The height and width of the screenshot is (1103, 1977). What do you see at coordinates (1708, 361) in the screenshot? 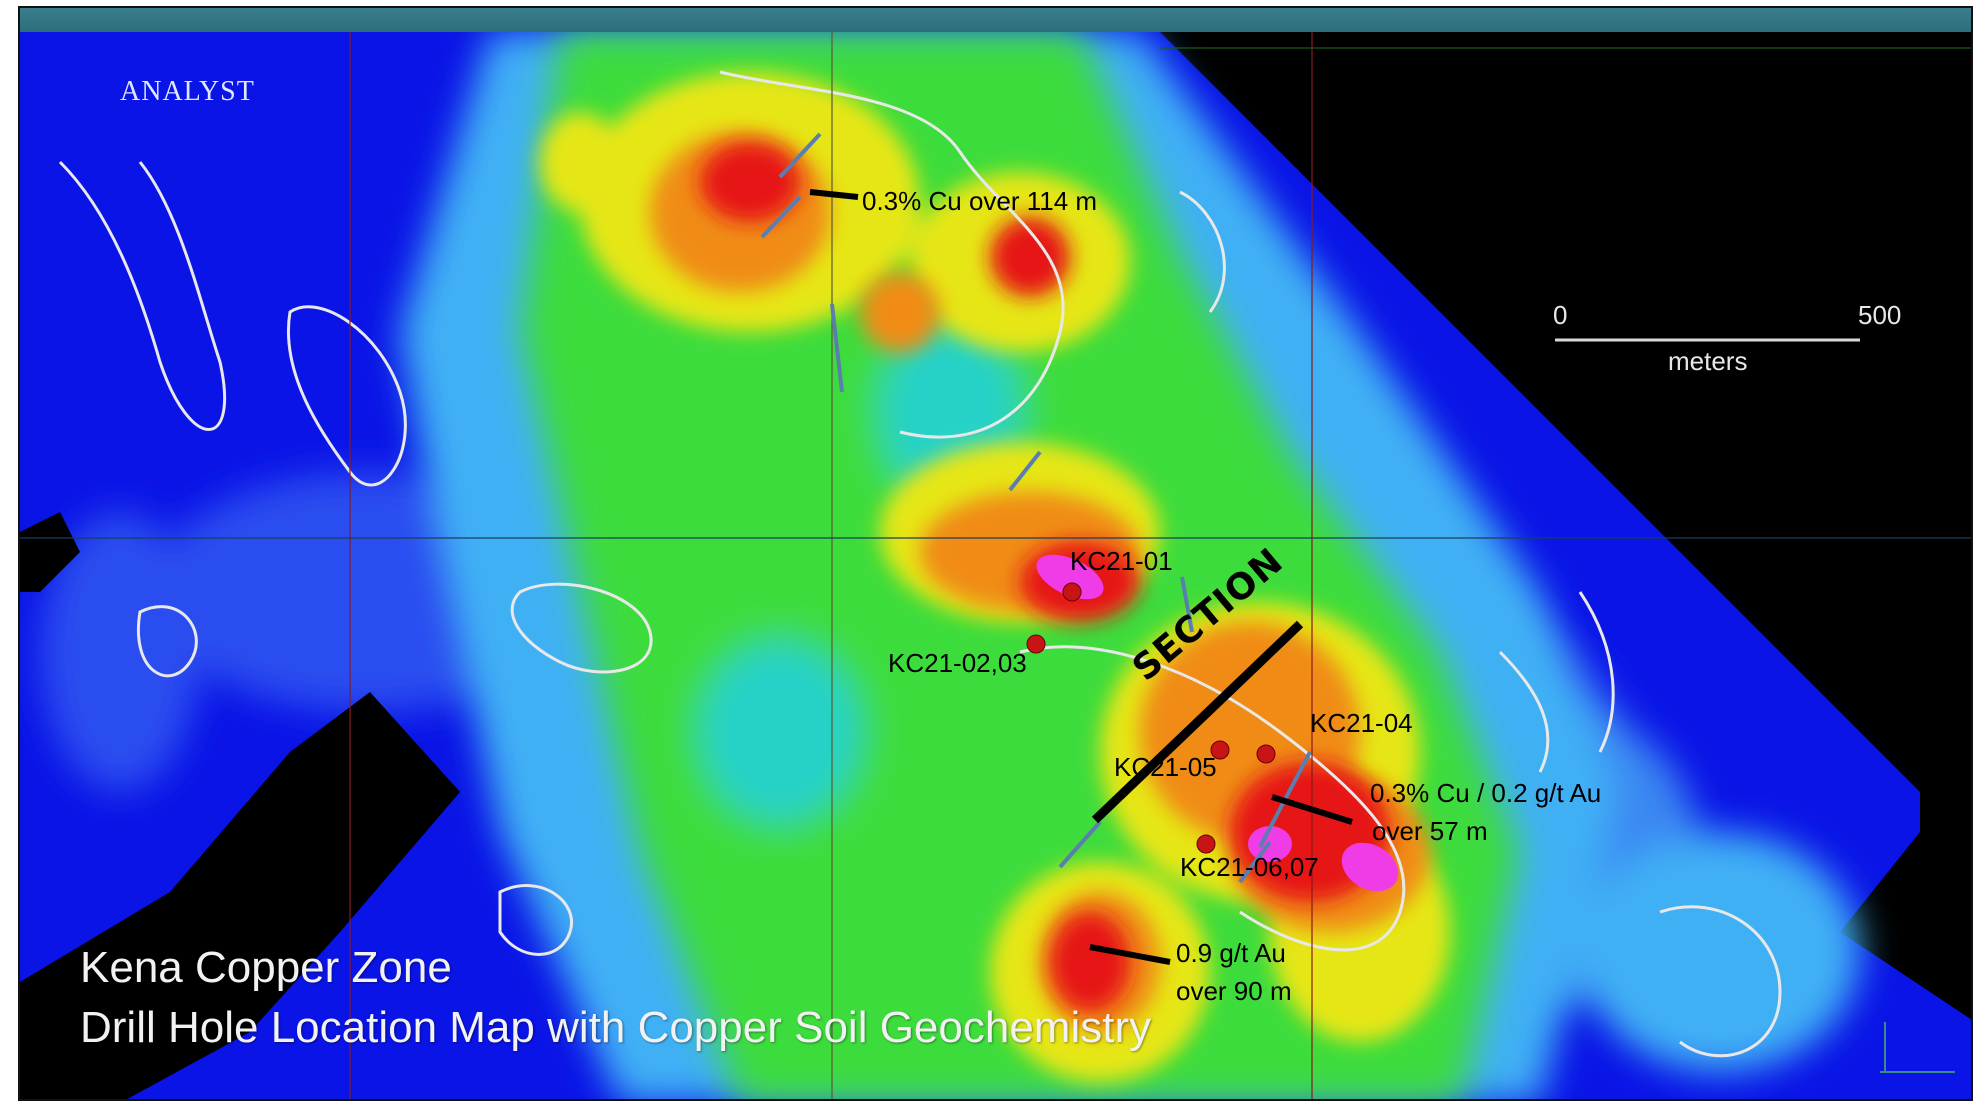
I see `scale-unit-label: meters` at bounding box center [1708, 361].